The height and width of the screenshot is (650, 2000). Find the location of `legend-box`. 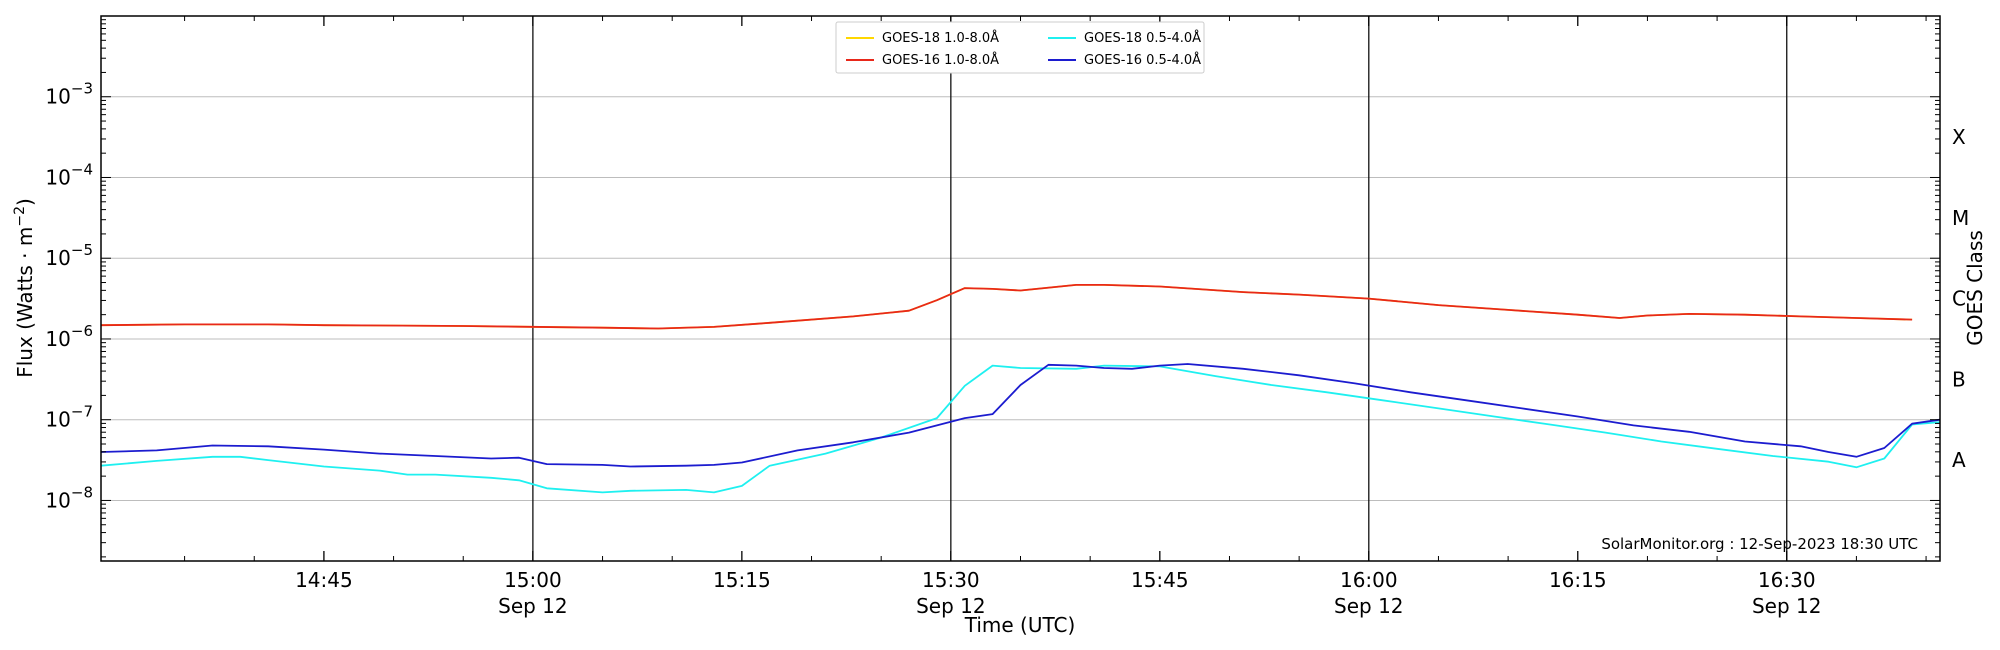

legend-box is located at coordinates (1020, 47).